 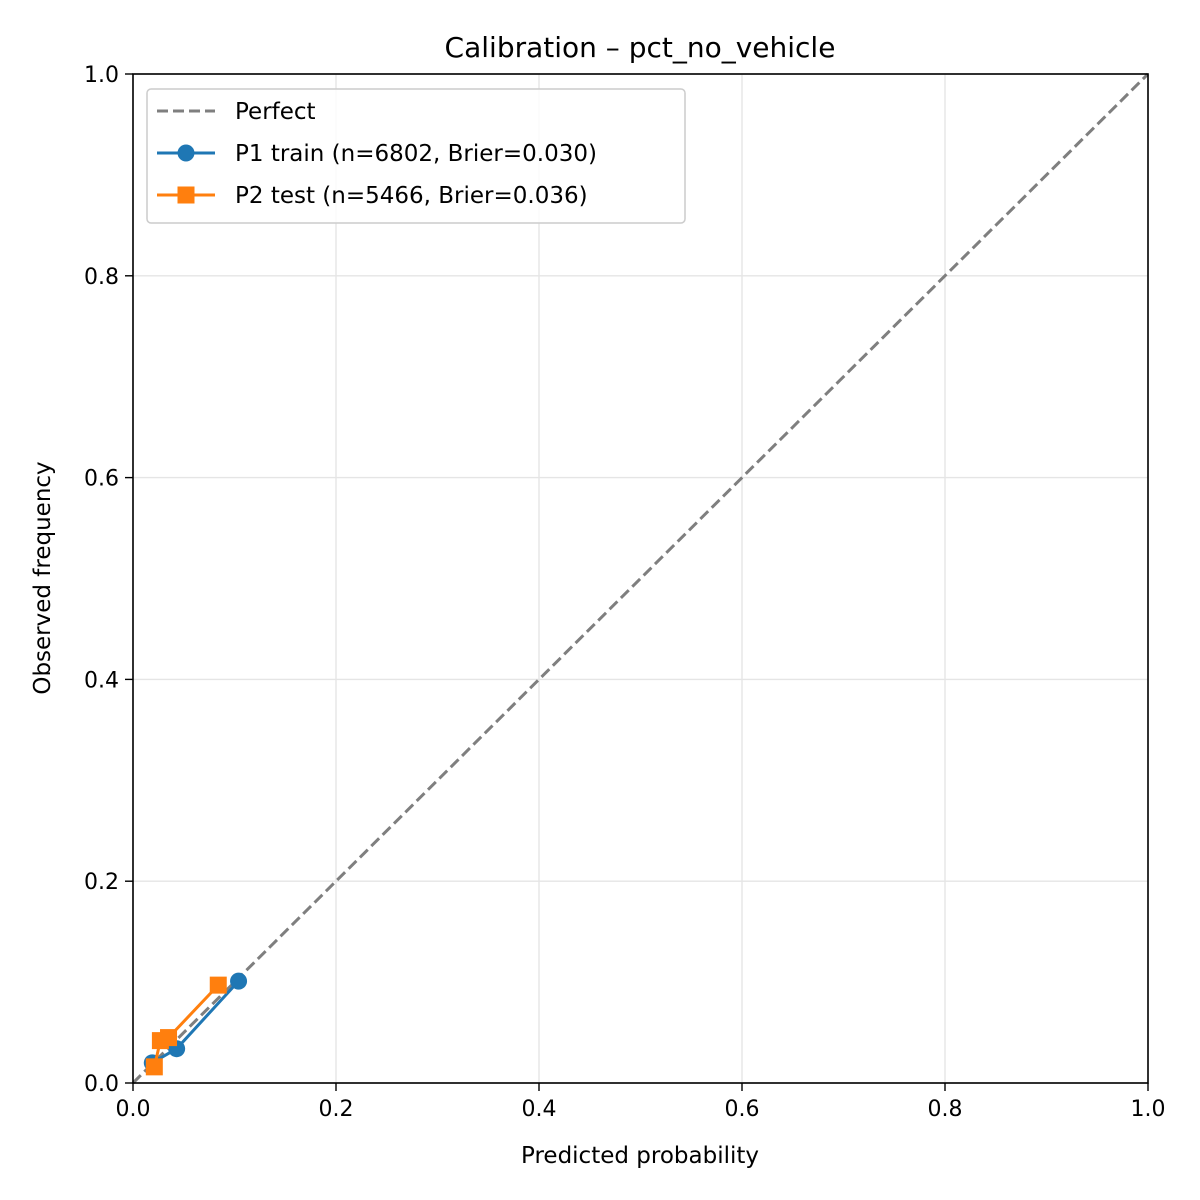 I want to click on x-tick-label: 1.0, so click(x=1148, y=1109).